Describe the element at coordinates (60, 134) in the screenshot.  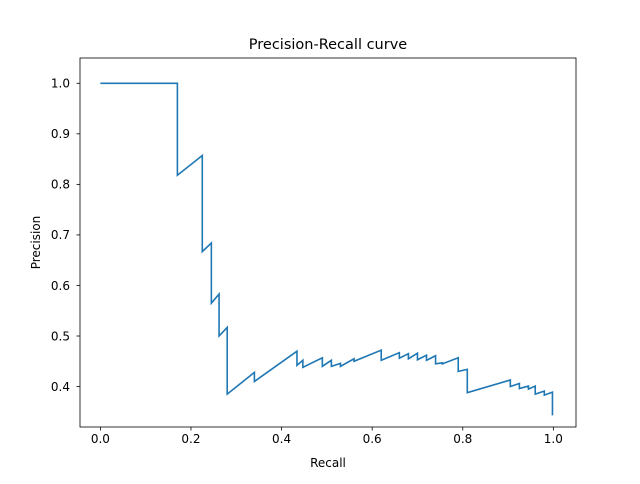
I see `y-tick-label: 0.9` at that location.